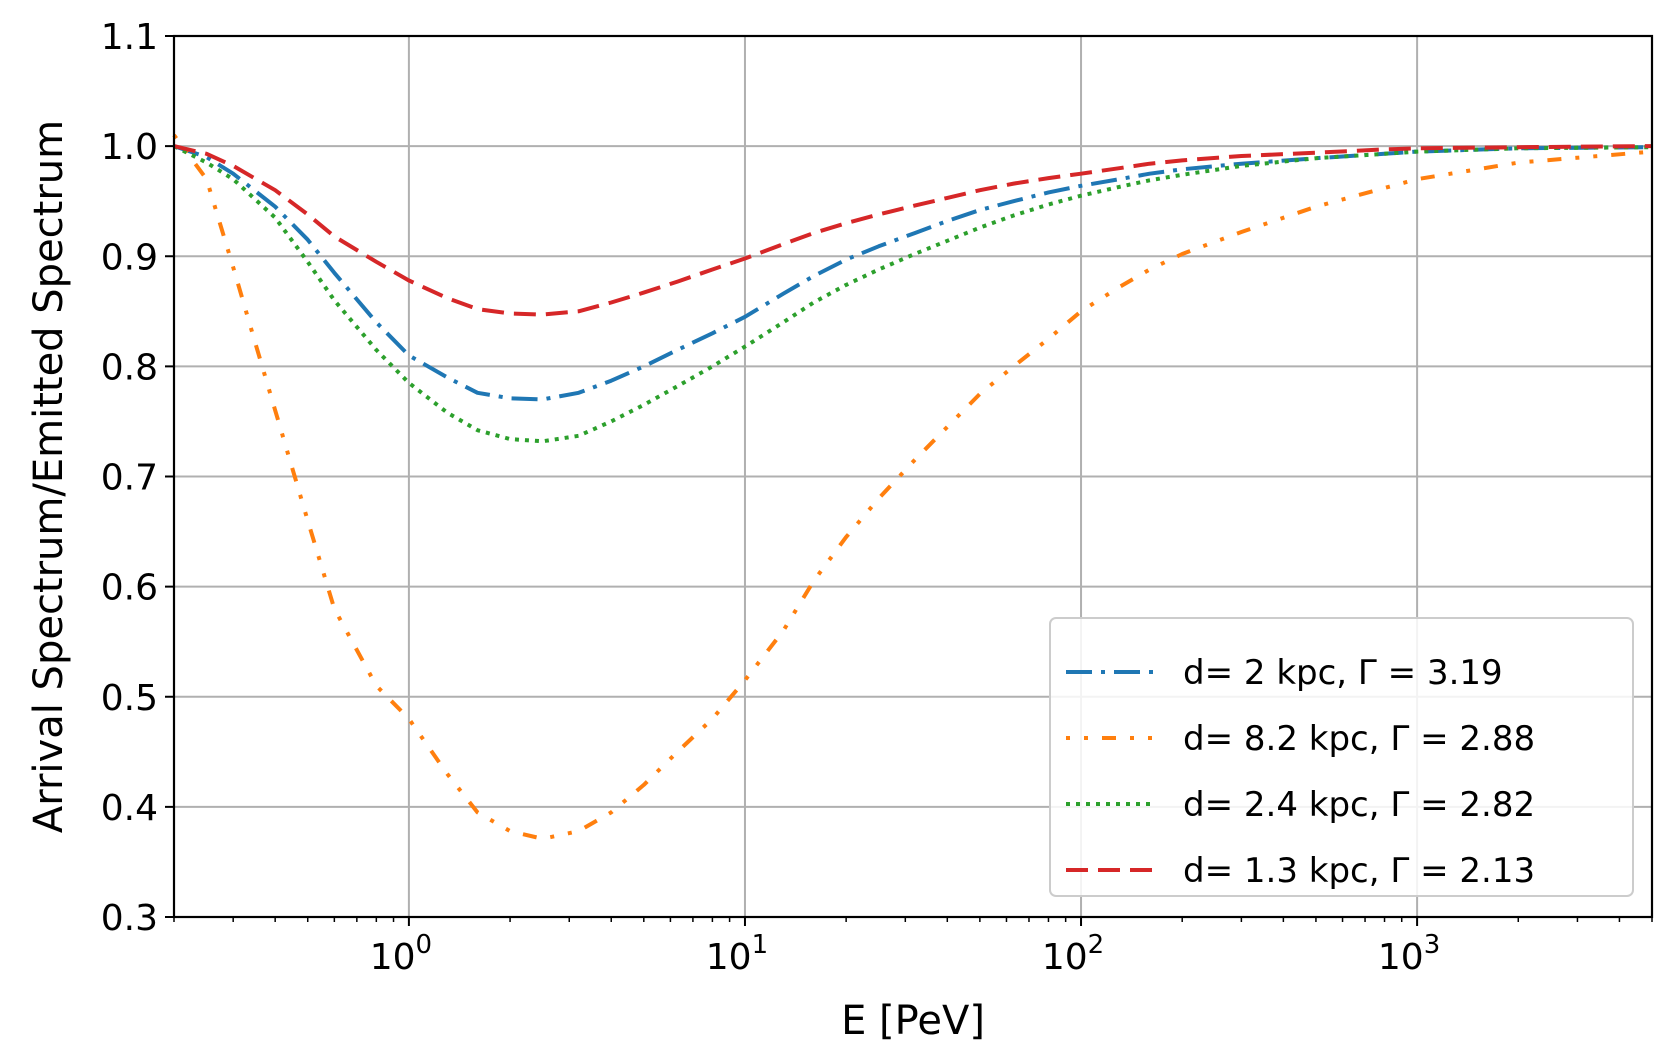  I want to click on x-tick-label: 10³, so click(1409, 954).